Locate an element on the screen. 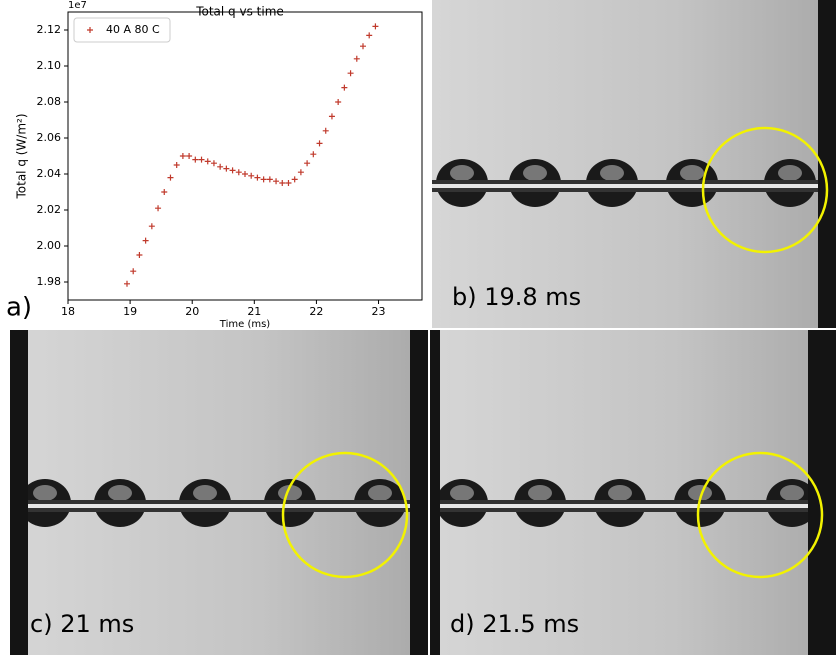 This screenshot has height=655, width=836. y-tick-label: 2.12 is located at coordinates (49, 29).